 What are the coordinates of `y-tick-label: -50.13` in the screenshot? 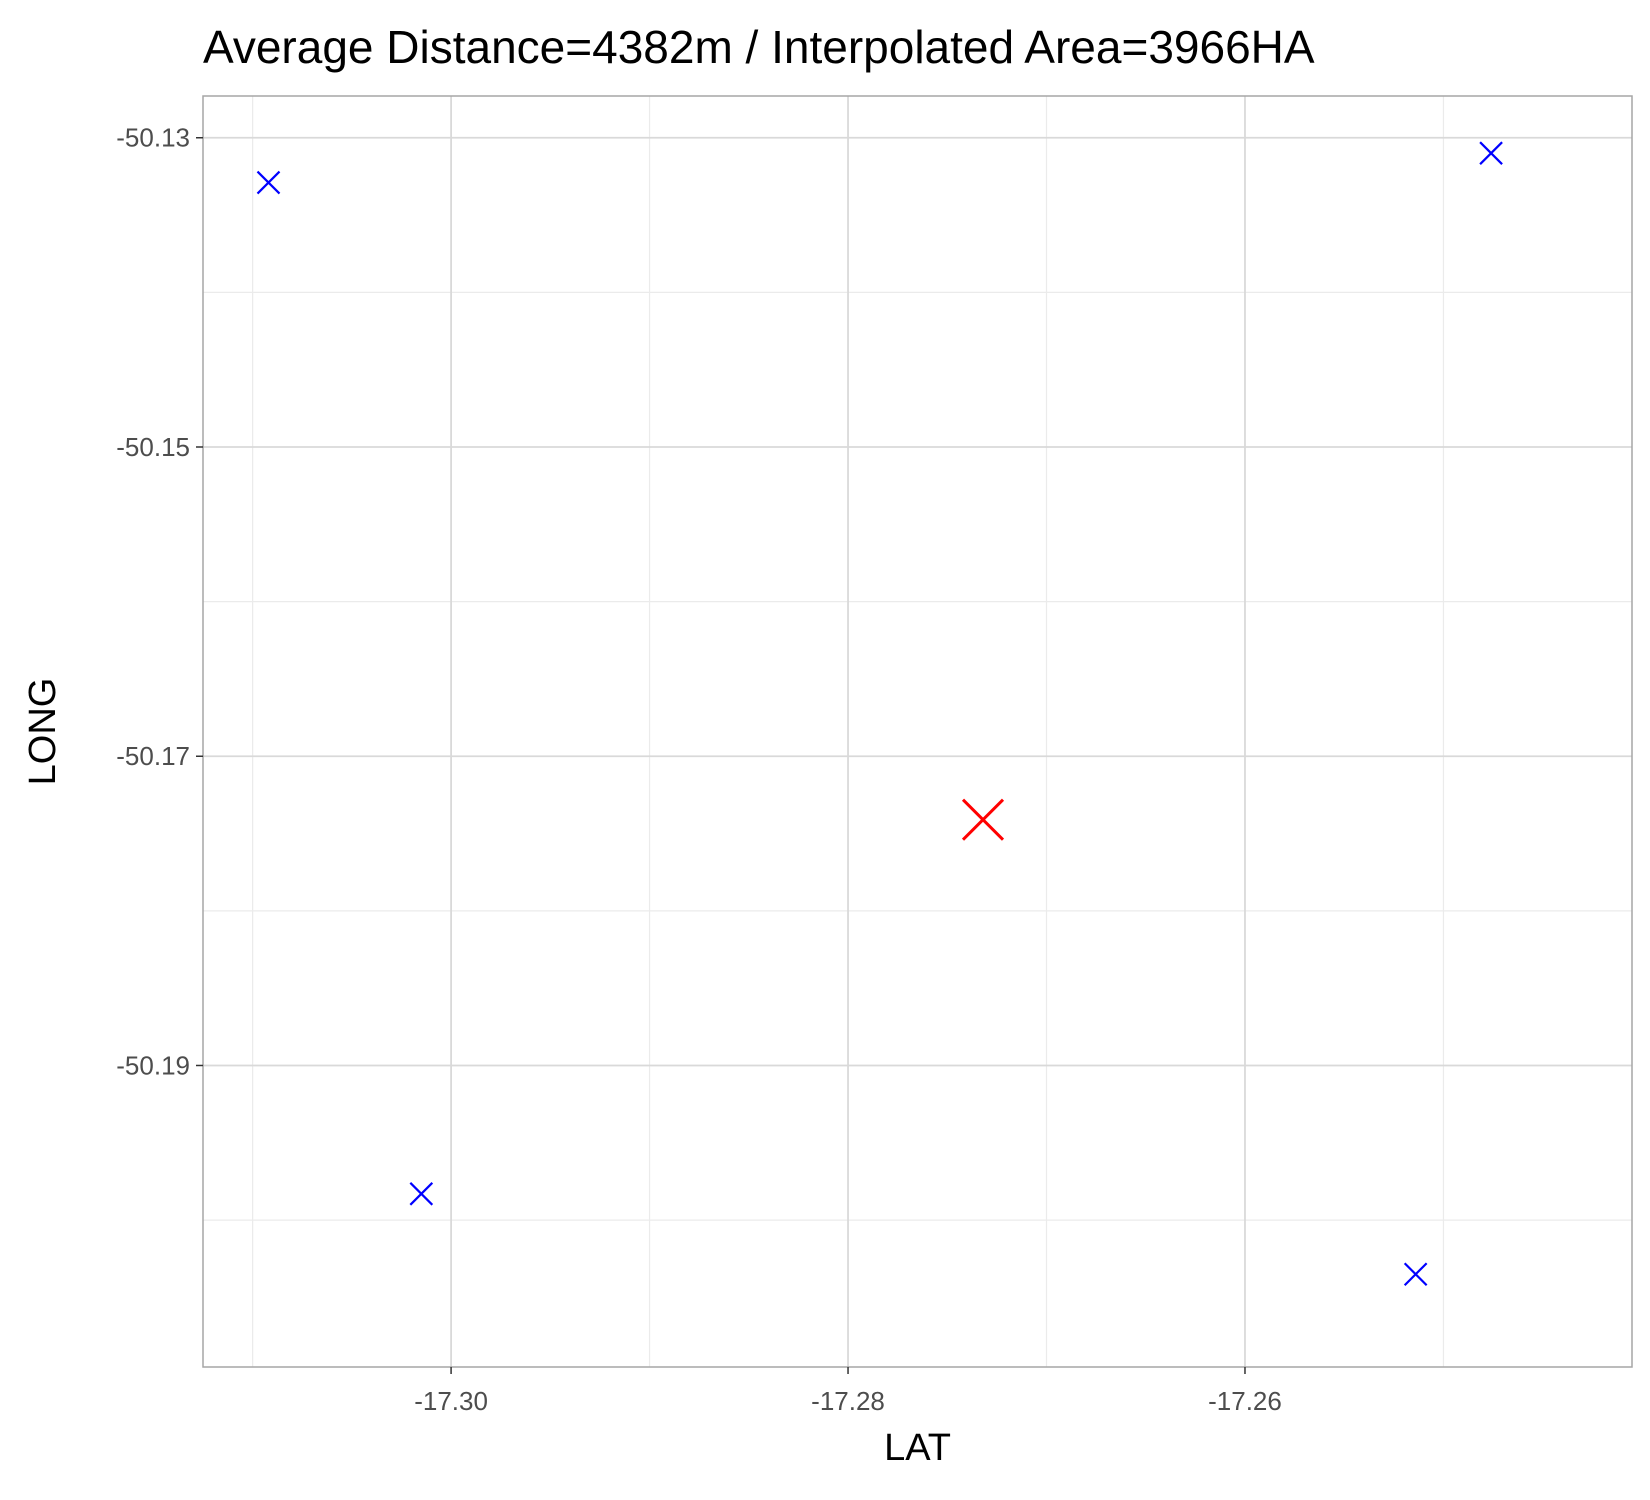 It's located at (153, 138).